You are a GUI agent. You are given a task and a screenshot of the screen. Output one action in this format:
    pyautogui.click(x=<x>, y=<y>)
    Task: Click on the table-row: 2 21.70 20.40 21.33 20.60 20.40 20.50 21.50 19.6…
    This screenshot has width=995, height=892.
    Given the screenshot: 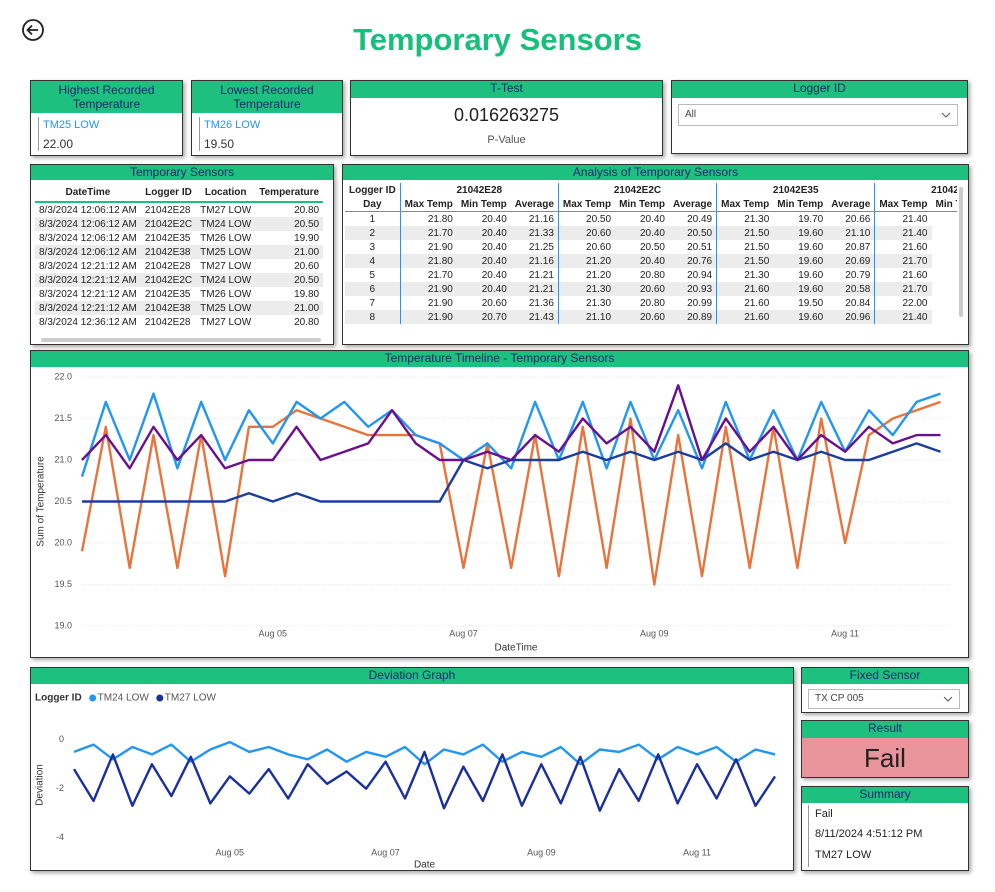 What is the action you would take?
    pyautogui.click(x=651, y=233)
    